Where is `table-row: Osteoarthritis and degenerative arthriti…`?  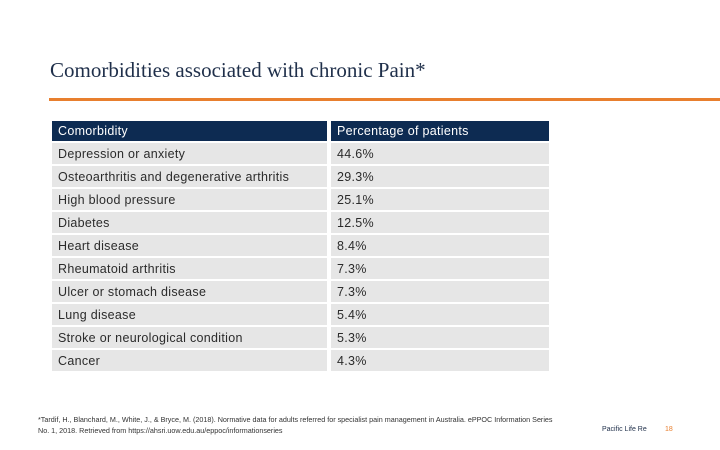
table-row: Osteoarthritis and degenerative arthriti… is located at coordinates (300, 177).